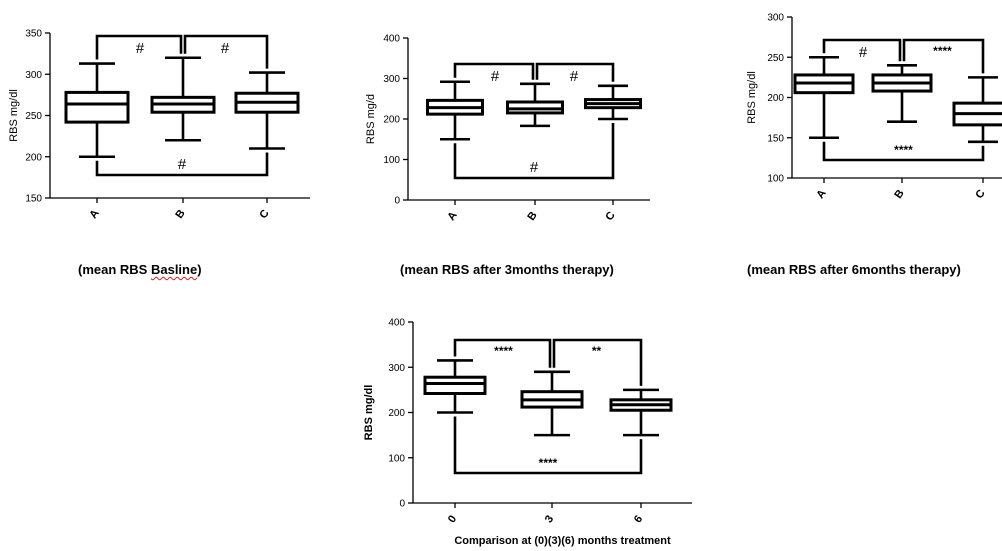 The height and width of the screenshot is (551, 1002). Describe the element at coordinates (562, 541) in the screenshot. I see `x-axis-label: Comparison at (0)(3)(6) months treatment` at that location.